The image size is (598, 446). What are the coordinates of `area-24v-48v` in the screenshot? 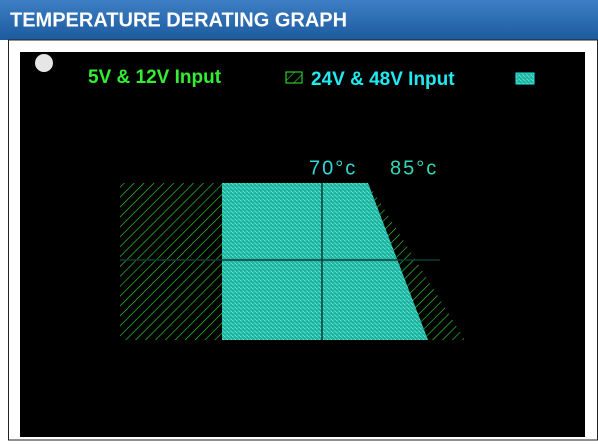 It's located at (325, 261).